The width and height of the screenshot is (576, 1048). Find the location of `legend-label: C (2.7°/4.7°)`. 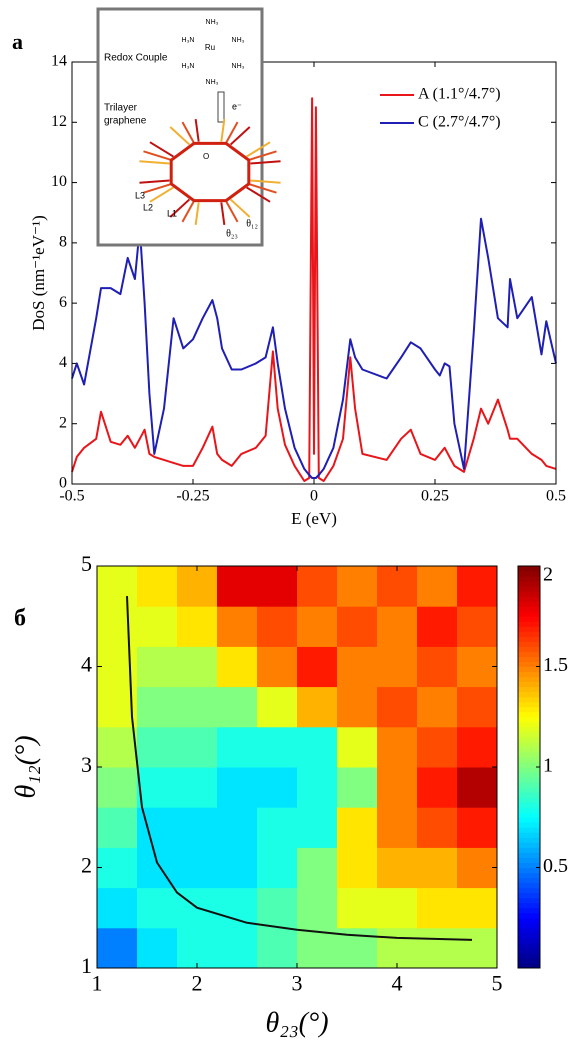

legend-label: C (2.7°/4.7°) is located at coordinates (459, 122).